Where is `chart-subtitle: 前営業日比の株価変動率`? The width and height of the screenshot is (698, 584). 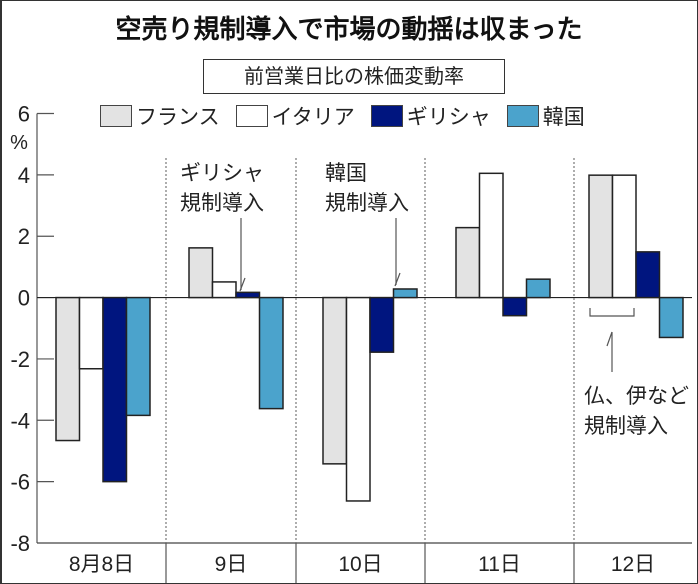
chart-subtitle: 前営業日比の株価変動率 is located at coordinates (354, 76).